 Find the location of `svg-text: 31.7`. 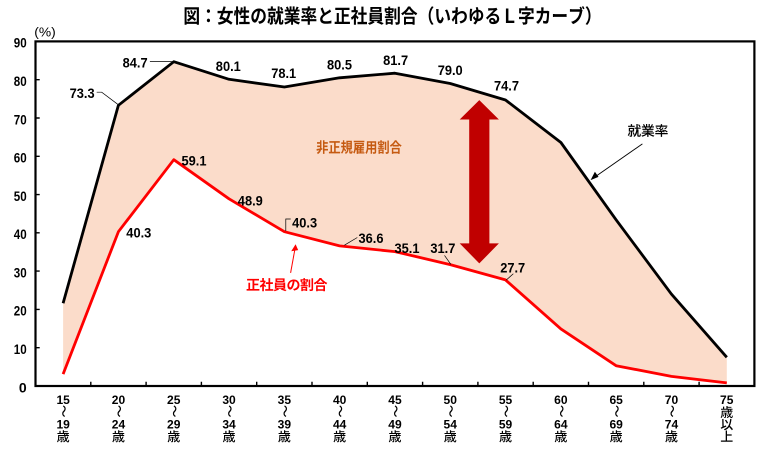

svg-text: 31.7 is located at coordinates (442, 248).